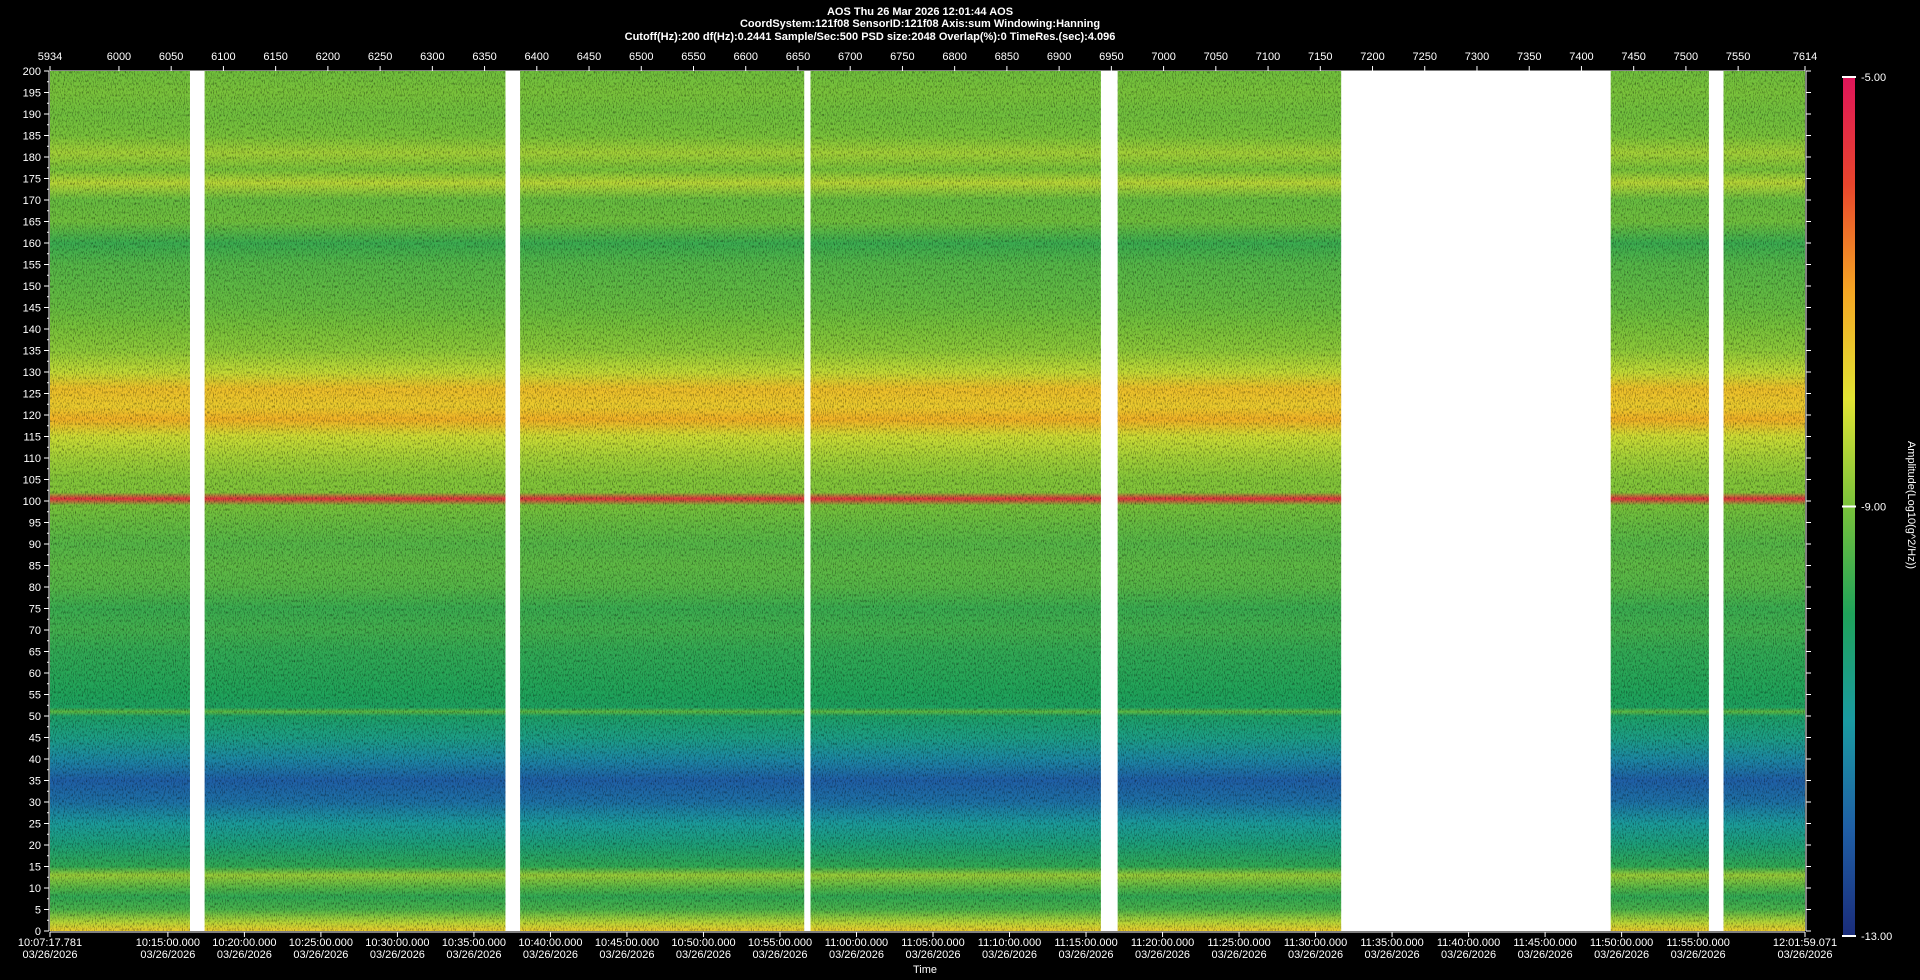 This screenshot has height=980, width=1920. I want to click on time-tick-label: 10:45:00.000, so click(627, 943).